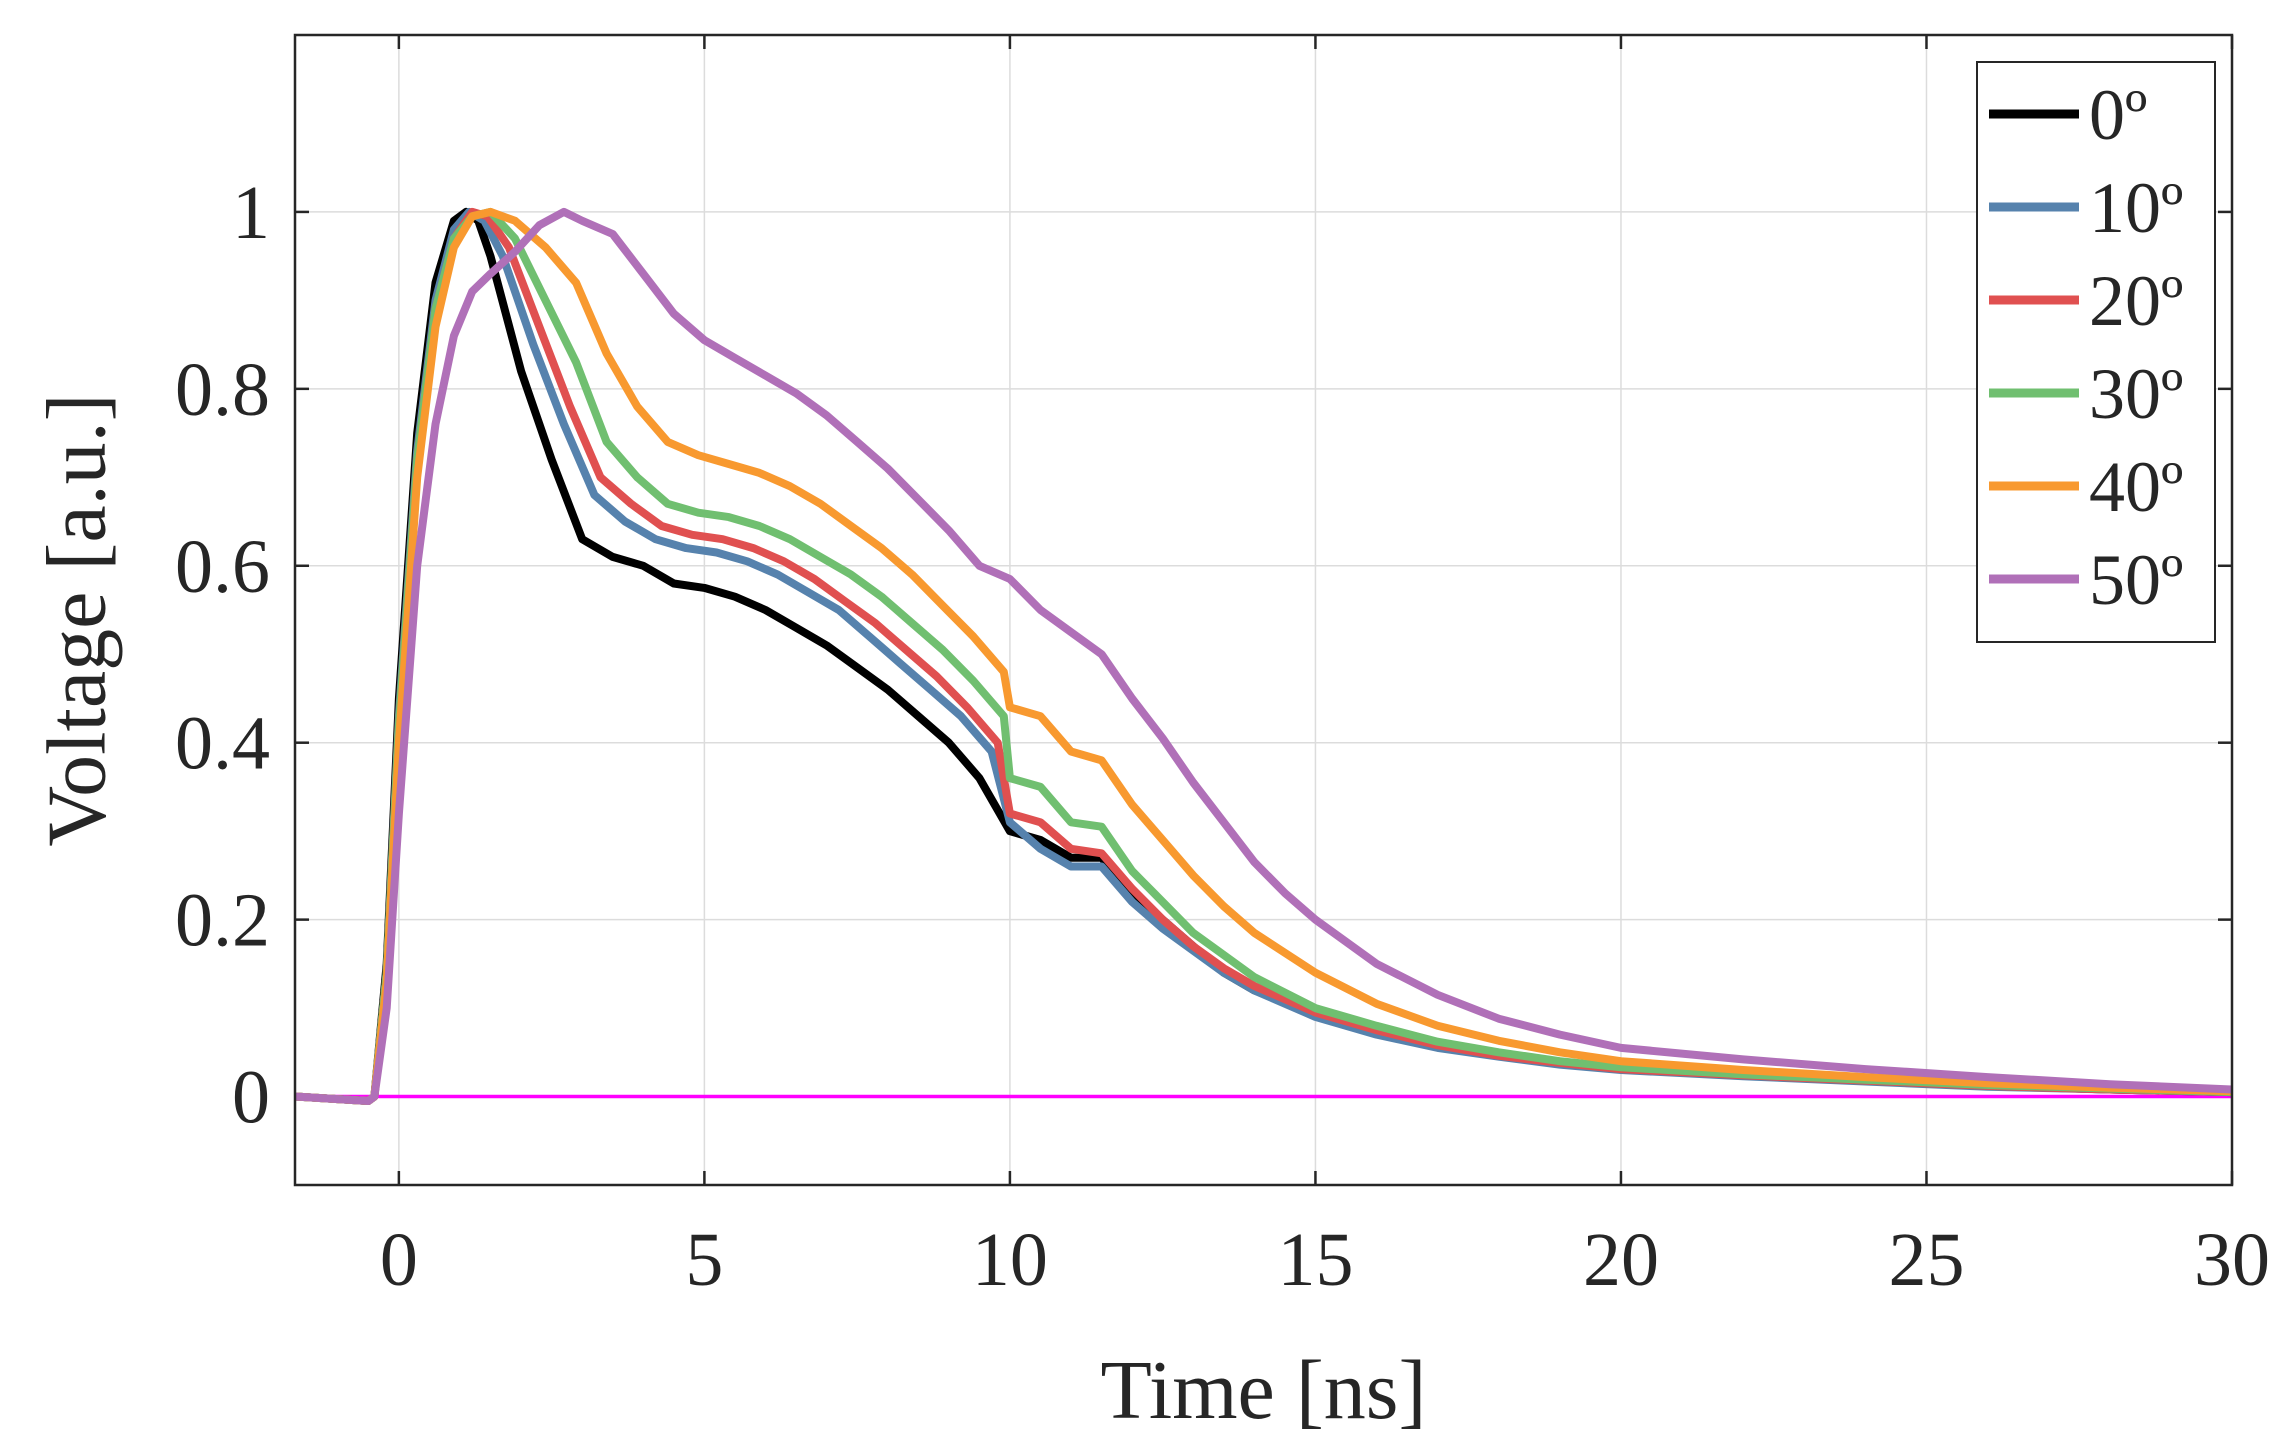 This screenshot has width=2292, height=1450. I want to click on legend: 0º 10º 20º 30º 40º 50º, so click(2096, 352).